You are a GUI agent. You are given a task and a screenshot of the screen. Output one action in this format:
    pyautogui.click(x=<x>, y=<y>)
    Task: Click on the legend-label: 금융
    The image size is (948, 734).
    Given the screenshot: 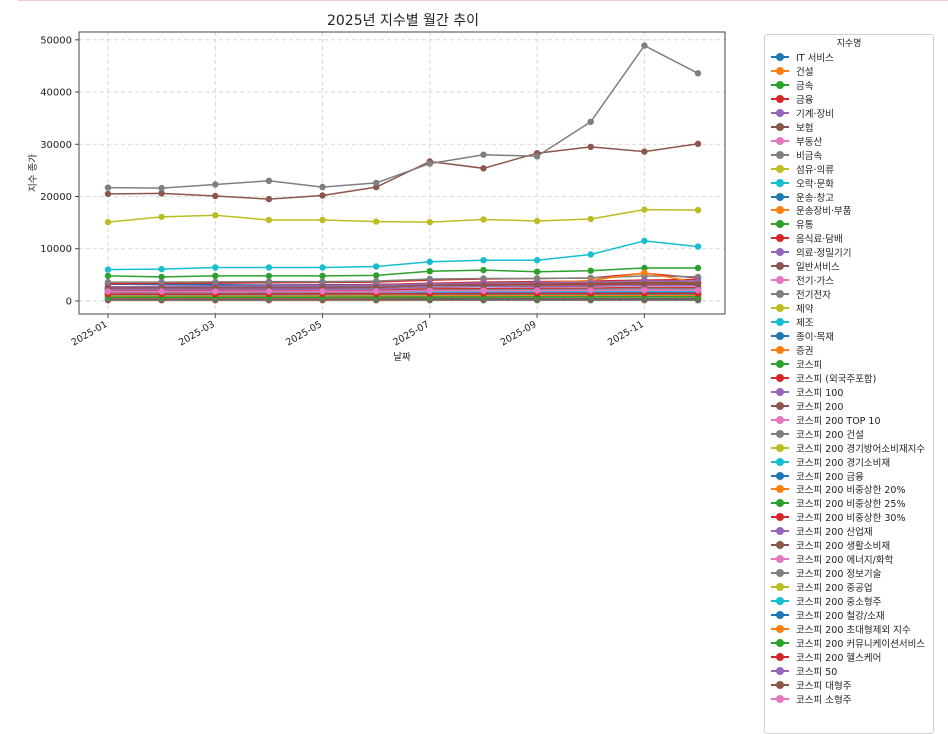 What is the action you would take?
    pyautogui.click(x=804, y=99)
    